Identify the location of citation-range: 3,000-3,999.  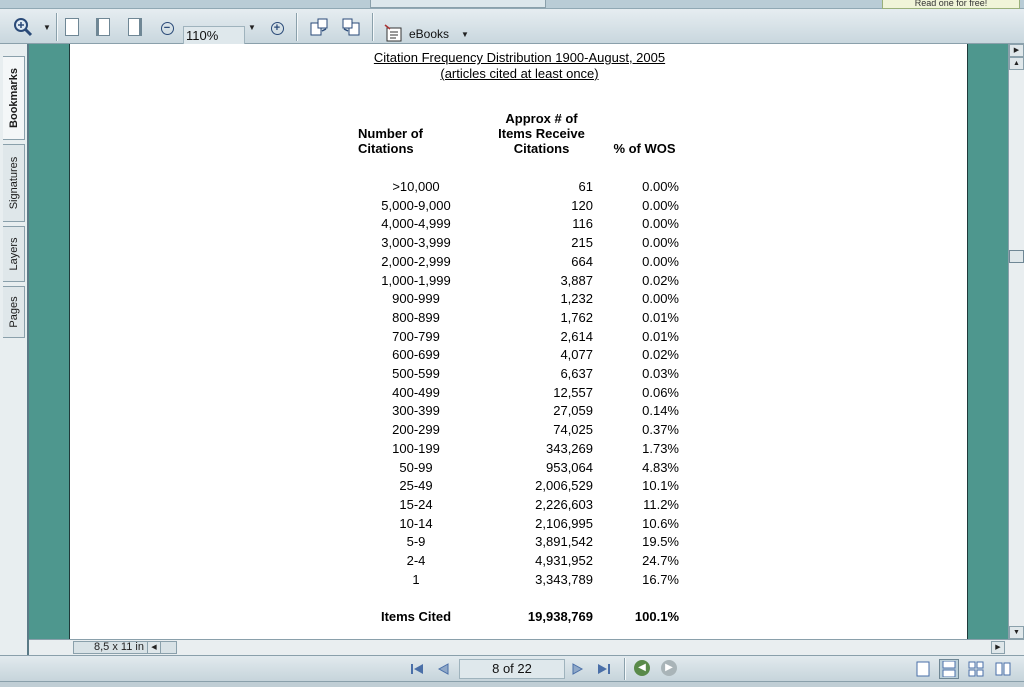
(416, 243).